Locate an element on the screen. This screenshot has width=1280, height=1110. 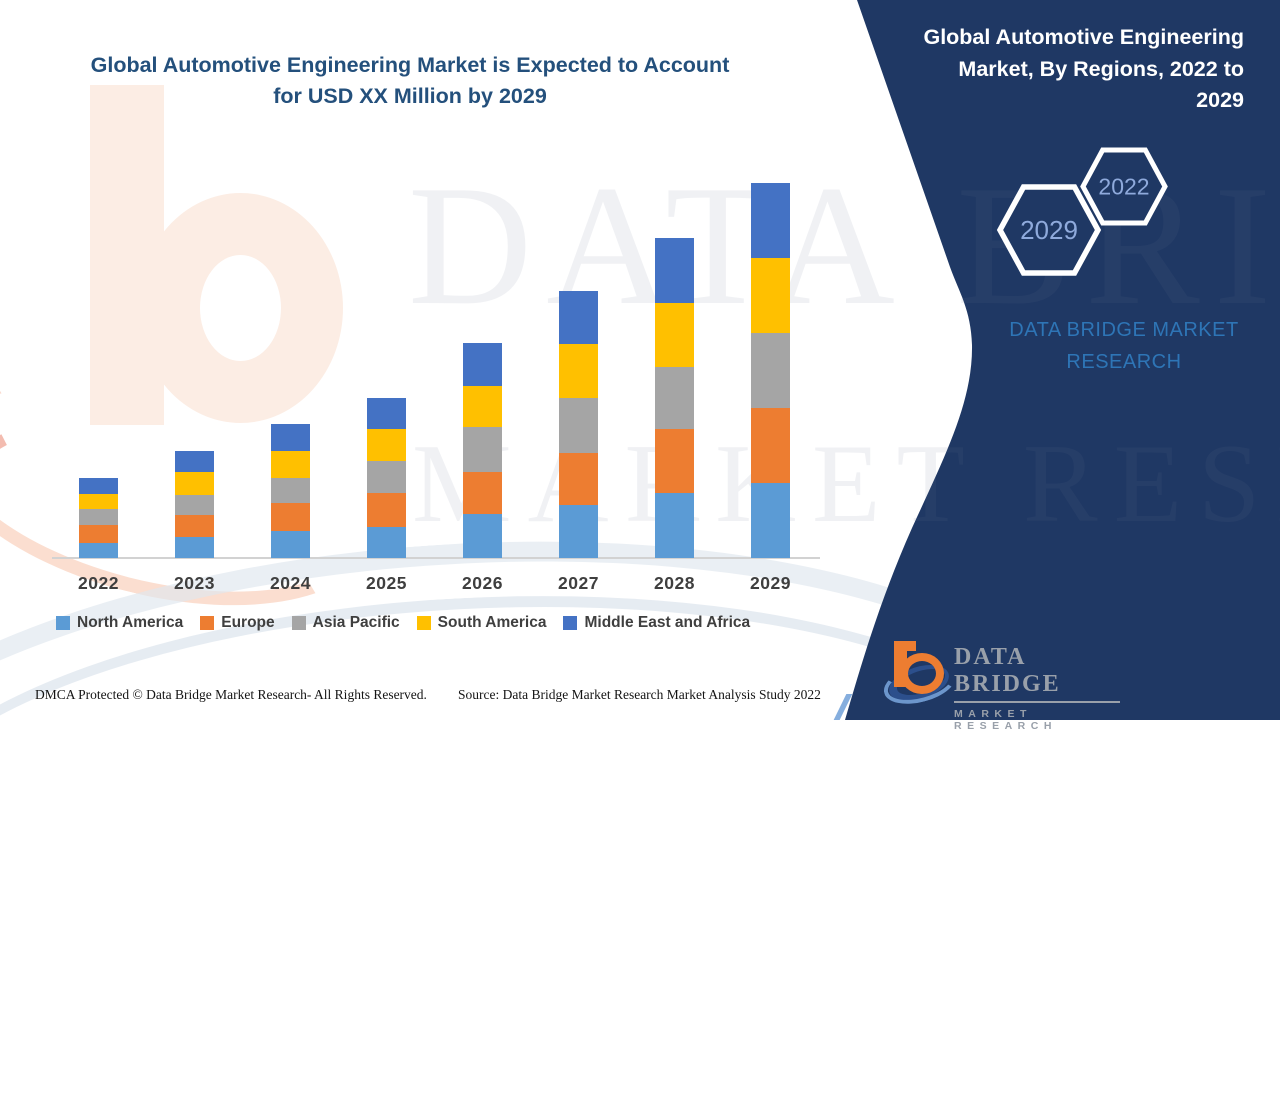
legend-item-asia-pacific: Asia Pacific is located at coordinates (345, 623).